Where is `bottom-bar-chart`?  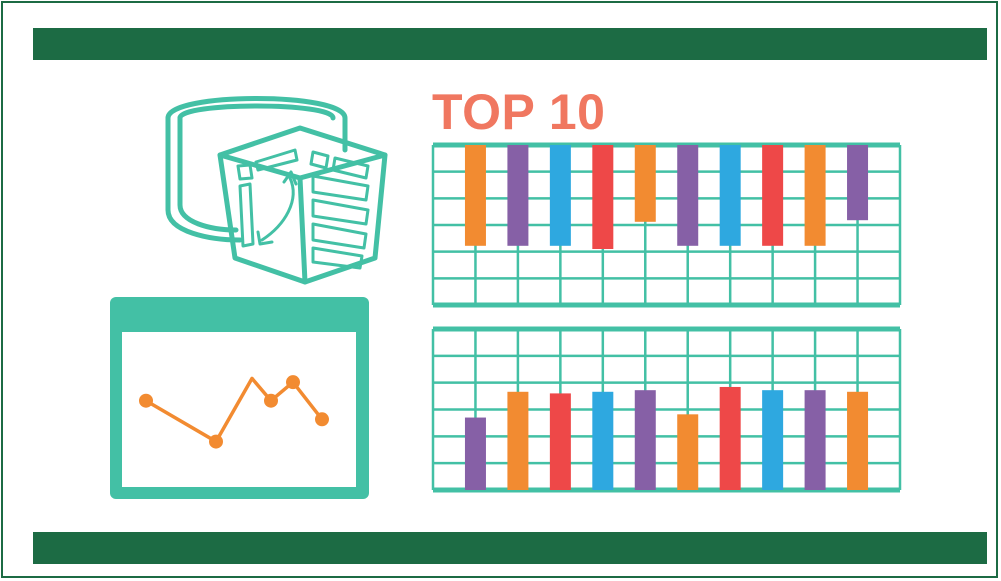 bottom-bar-chart is located at coordinates (666, 409).